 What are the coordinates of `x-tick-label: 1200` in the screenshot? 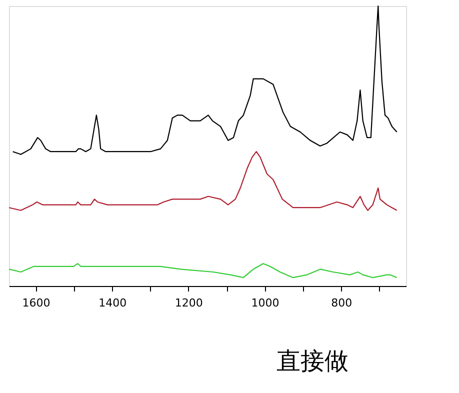 It's located at (188, 303).